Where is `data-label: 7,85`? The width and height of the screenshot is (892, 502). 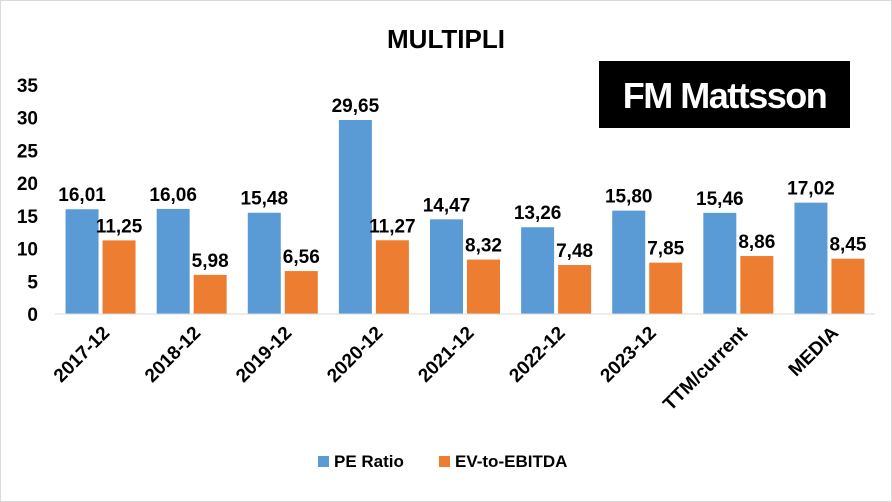
data-label: 7,85 is located at coordinates (665, 249).